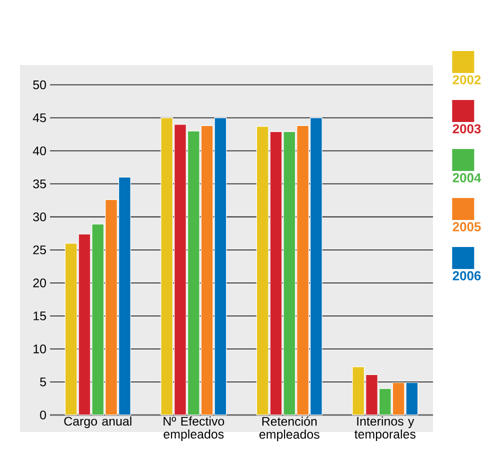  What do you see at coordinates (40, 349) in the screenshot?
I see `y-tick-label: 10` at bounding box center [40, 349].